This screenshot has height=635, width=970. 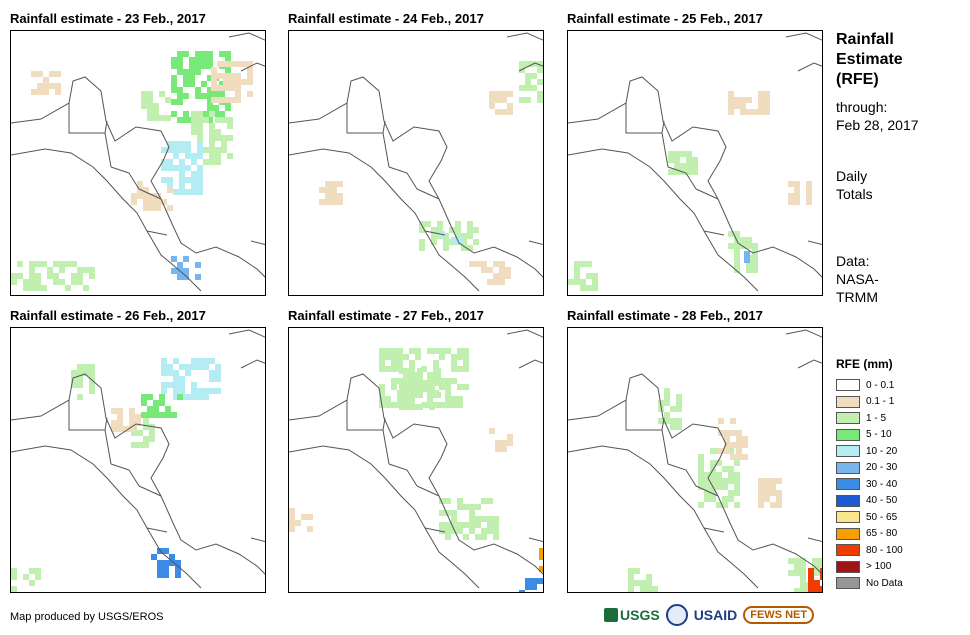 I want to click on data-source-line1: NASA-, so click(x=857, y=279).